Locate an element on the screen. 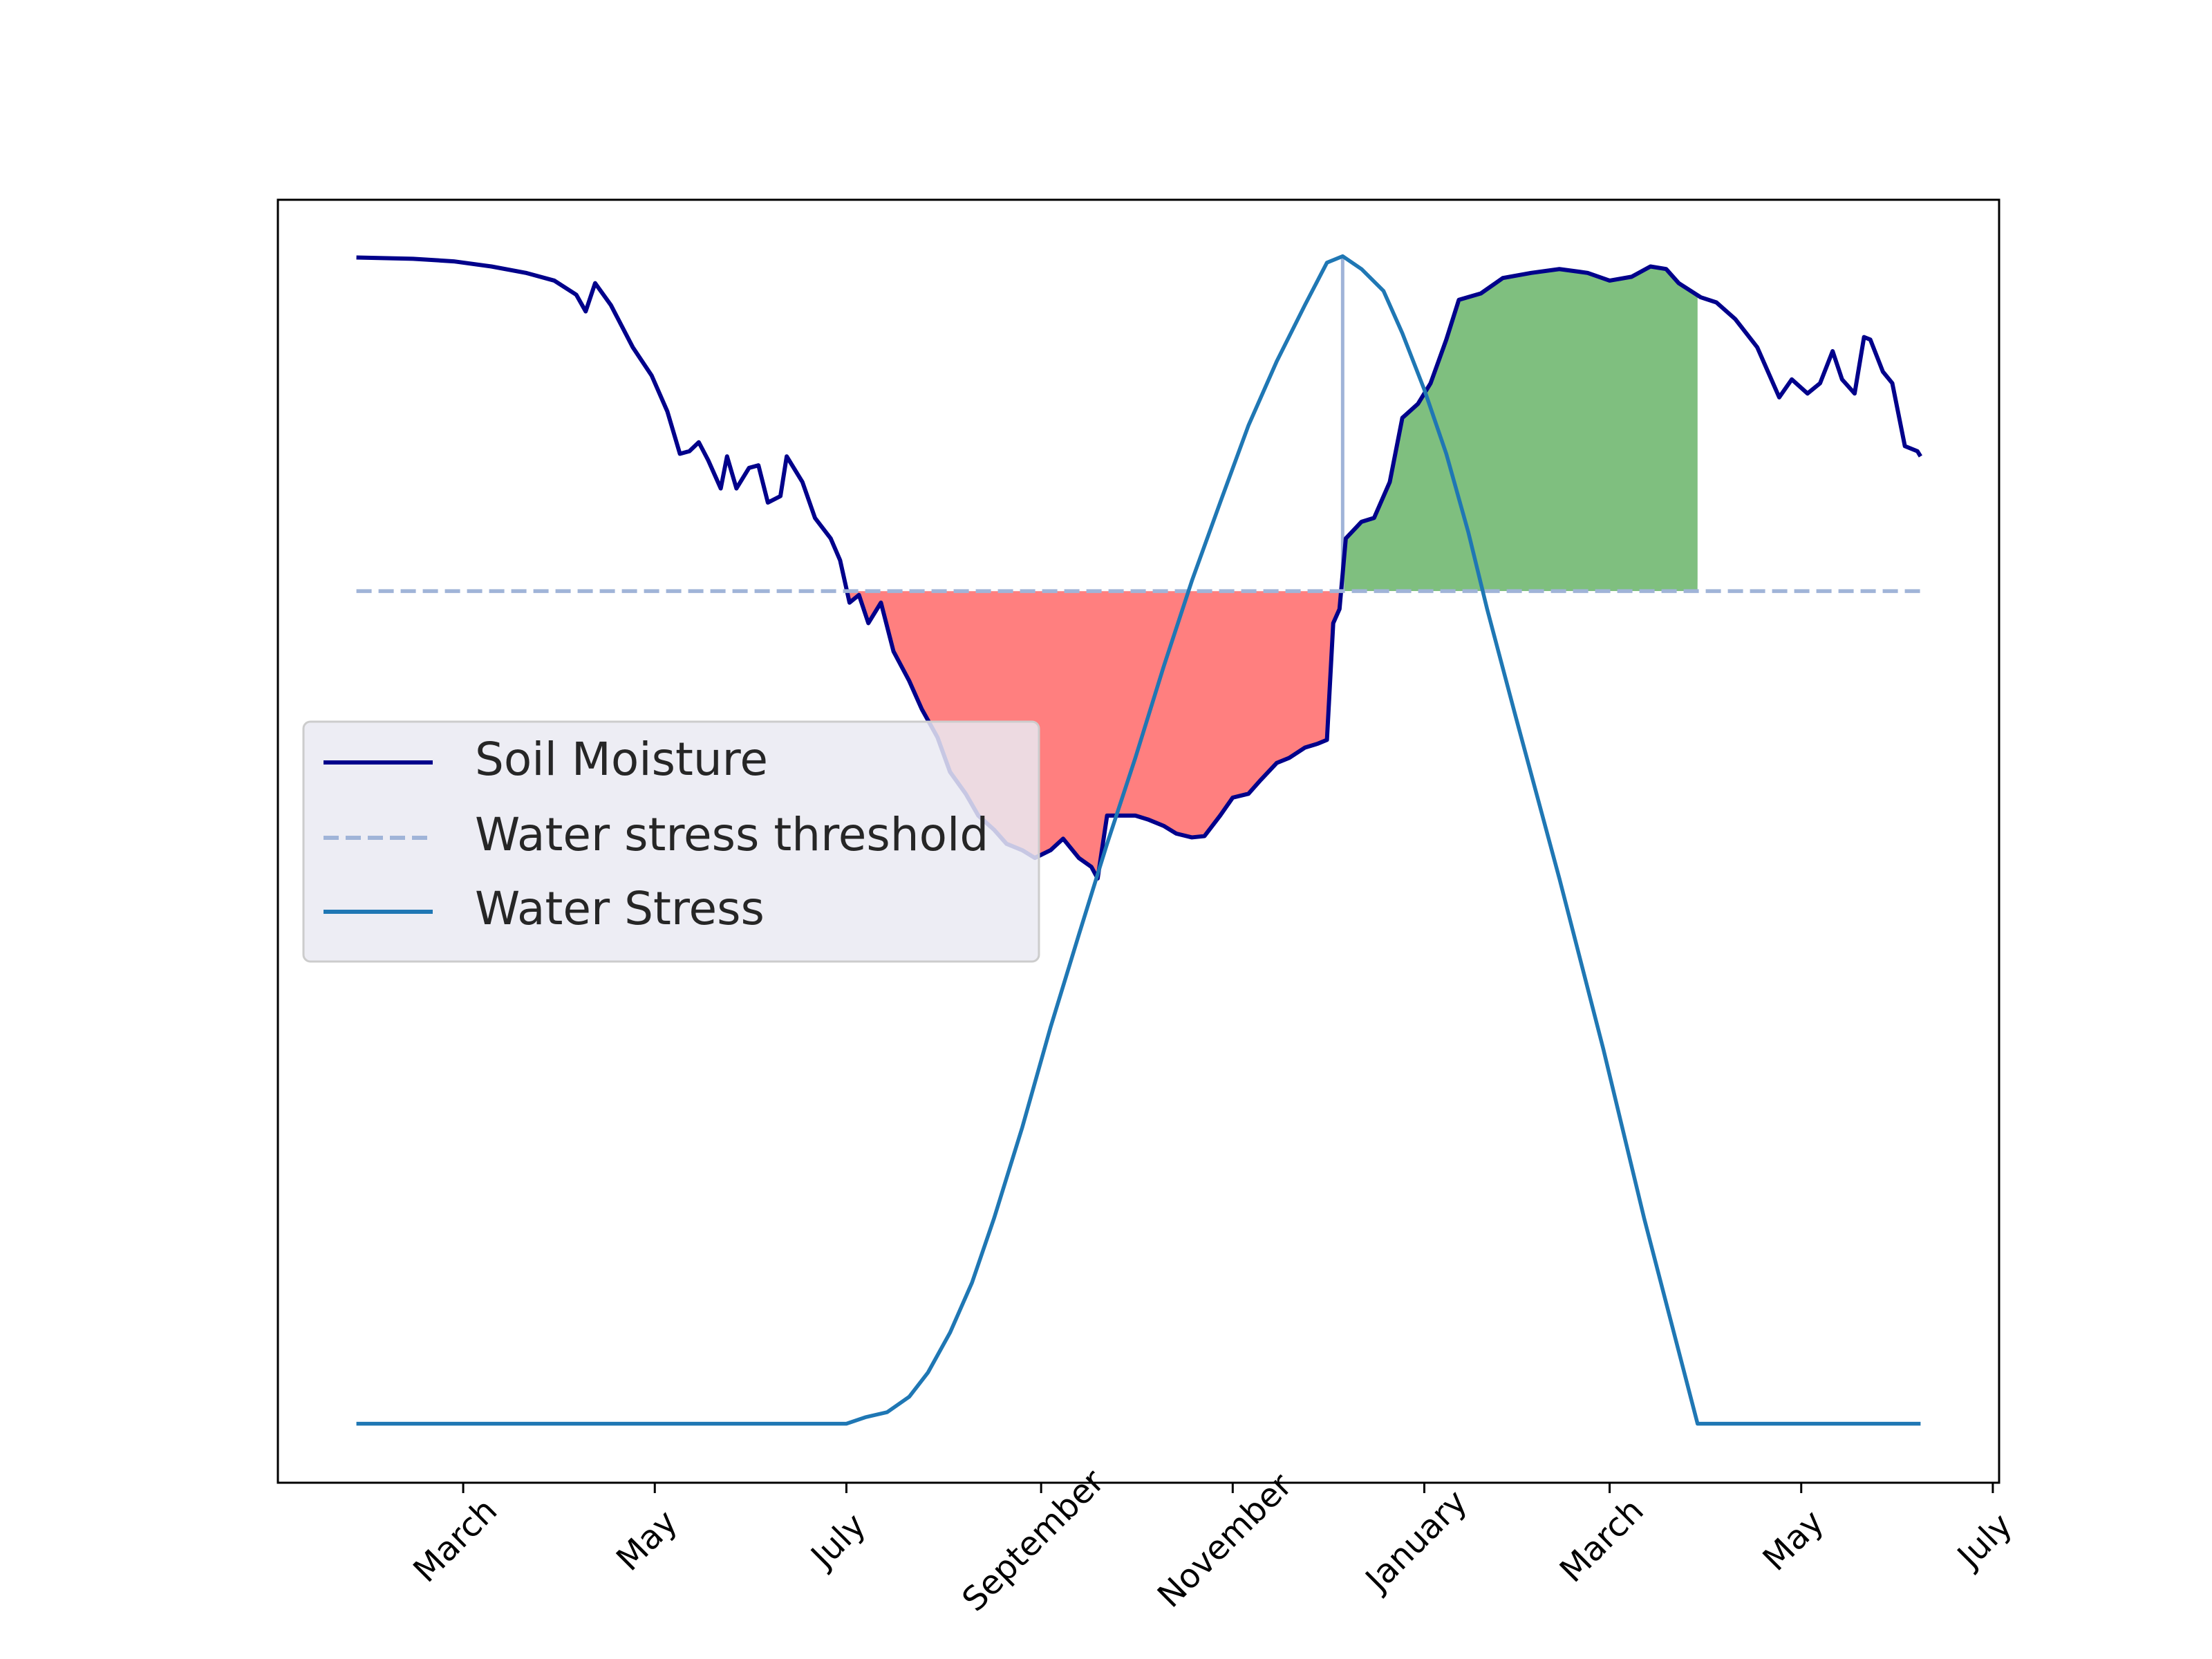  x-tick-label: November is located at coordinates (1225, 1540).